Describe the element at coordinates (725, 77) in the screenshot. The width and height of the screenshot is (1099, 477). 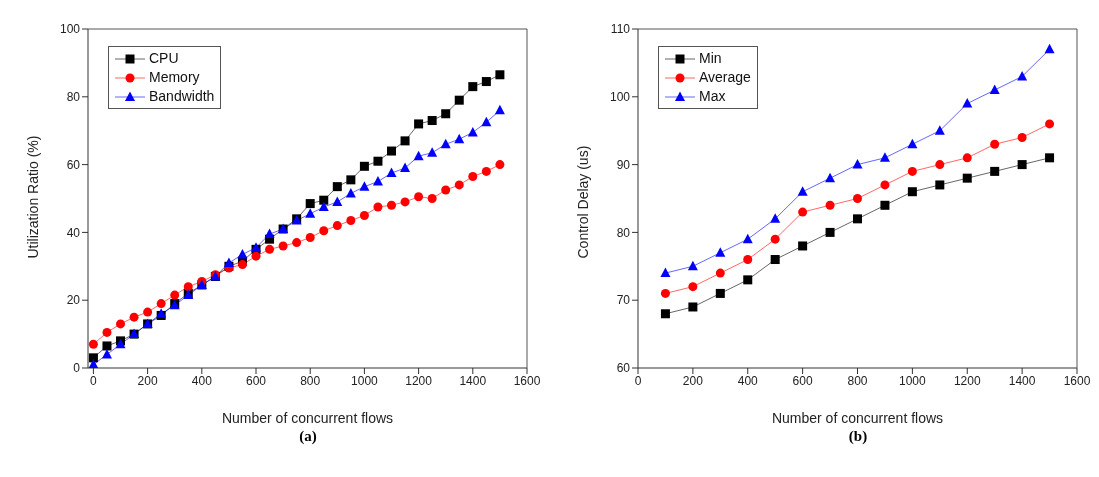
I see `legend-label: Average` at that location.